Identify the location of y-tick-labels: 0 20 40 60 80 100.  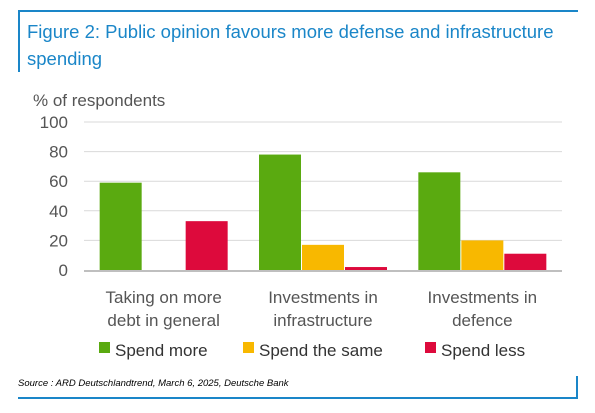
(54, 196).